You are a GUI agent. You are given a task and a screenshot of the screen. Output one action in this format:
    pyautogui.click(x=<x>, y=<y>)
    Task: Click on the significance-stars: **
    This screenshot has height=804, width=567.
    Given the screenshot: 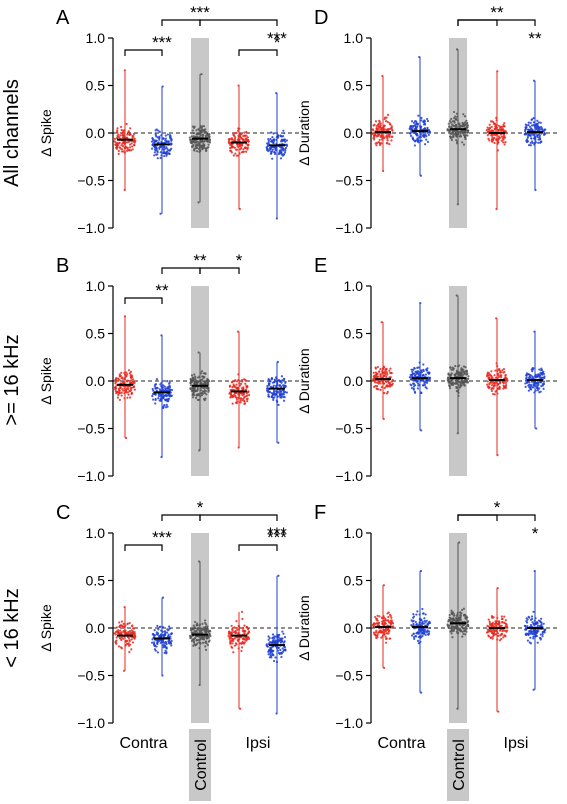 What is the action you would take?
    pyautogui.click(x=200, y=260)
    